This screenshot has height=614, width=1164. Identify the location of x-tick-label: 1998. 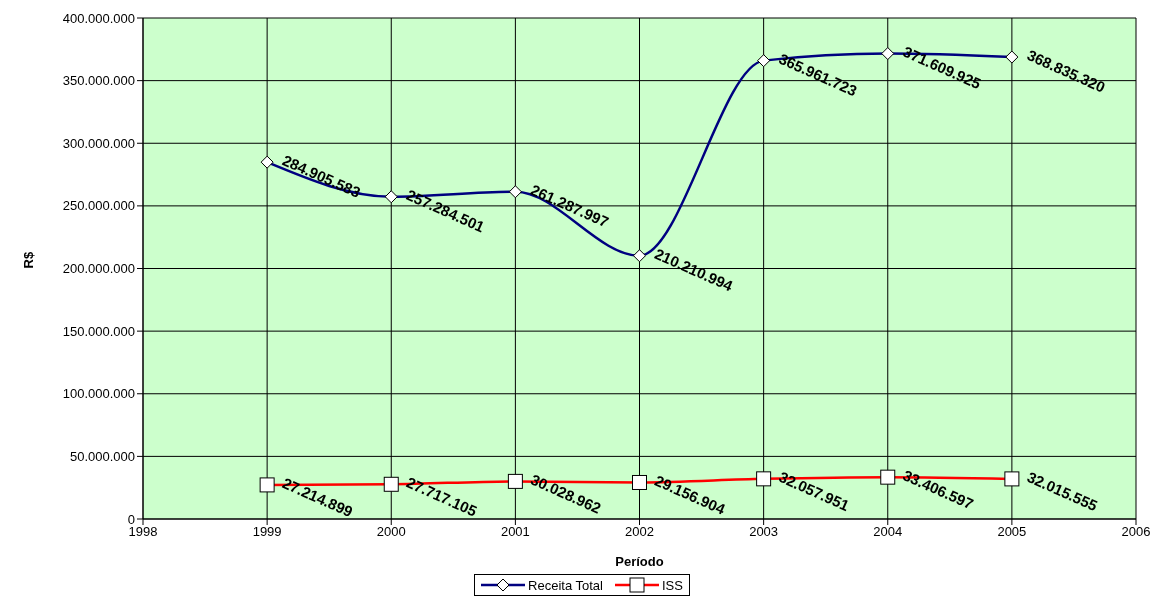
(143, 532).